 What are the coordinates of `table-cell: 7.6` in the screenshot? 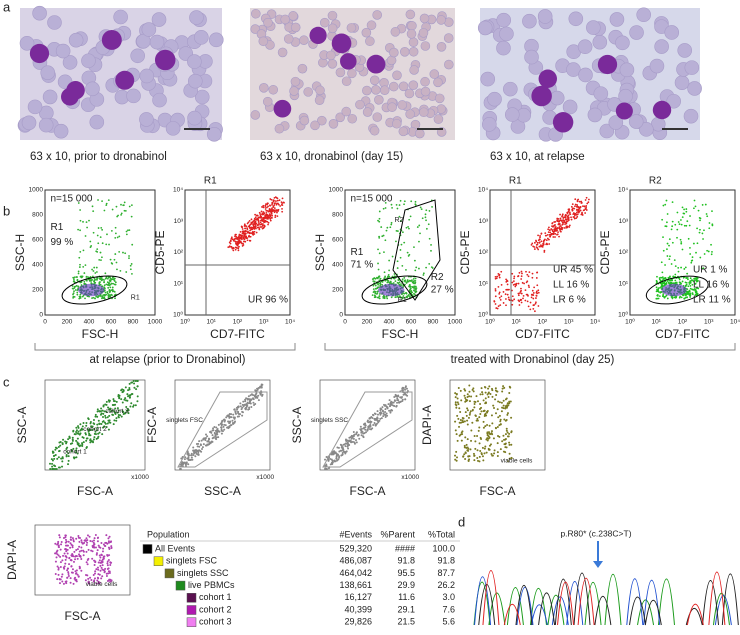 It's located at (448, 609).